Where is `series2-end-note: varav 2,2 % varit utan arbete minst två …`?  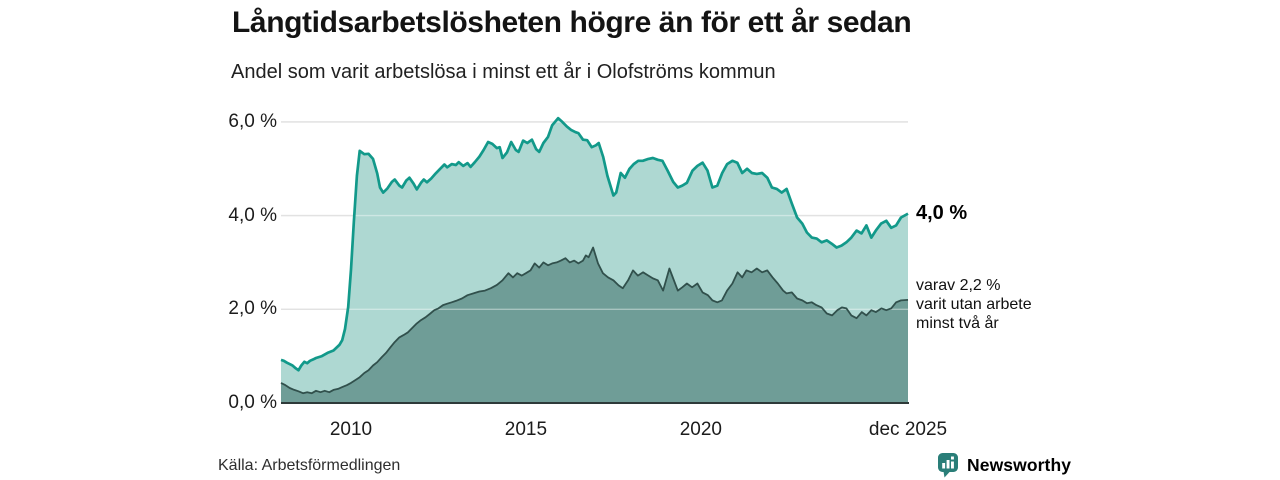 series2-end-note: varav 2,2 % varit utan arbete minst två … is located at coordinates (974, 304).